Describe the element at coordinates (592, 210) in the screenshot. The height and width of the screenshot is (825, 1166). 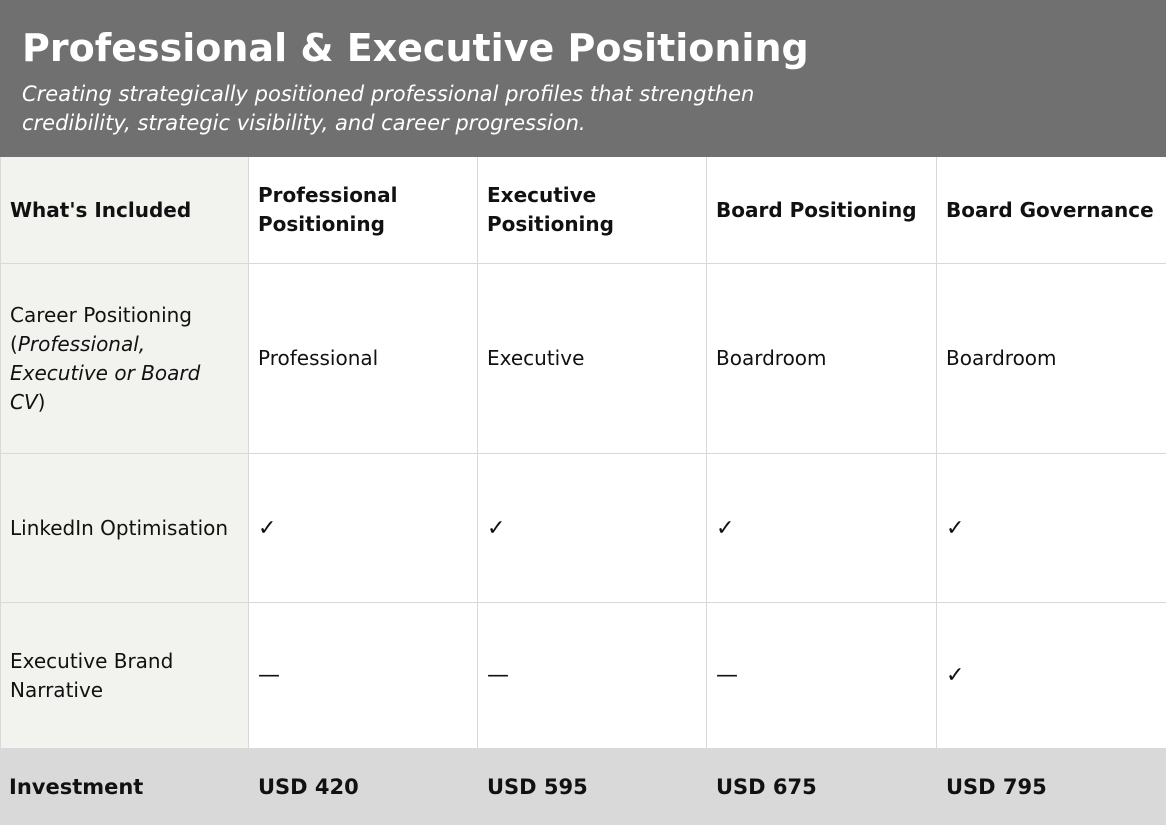
I see `column-header-executive: Executive Positioning` at that location.